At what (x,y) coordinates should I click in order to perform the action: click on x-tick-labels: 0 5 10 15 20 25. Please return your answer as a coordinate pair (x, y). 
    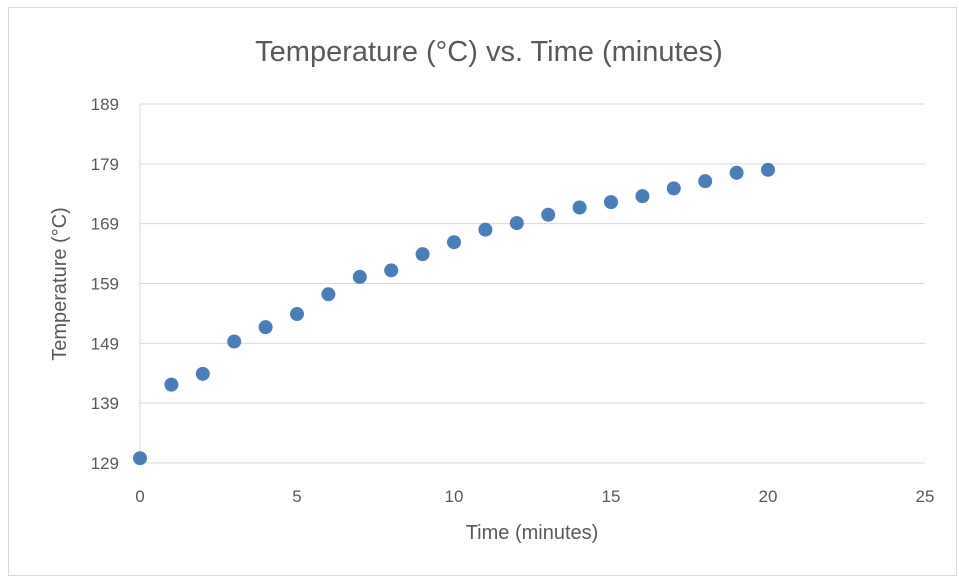
    Looking at the image, I should click on (534, 496).